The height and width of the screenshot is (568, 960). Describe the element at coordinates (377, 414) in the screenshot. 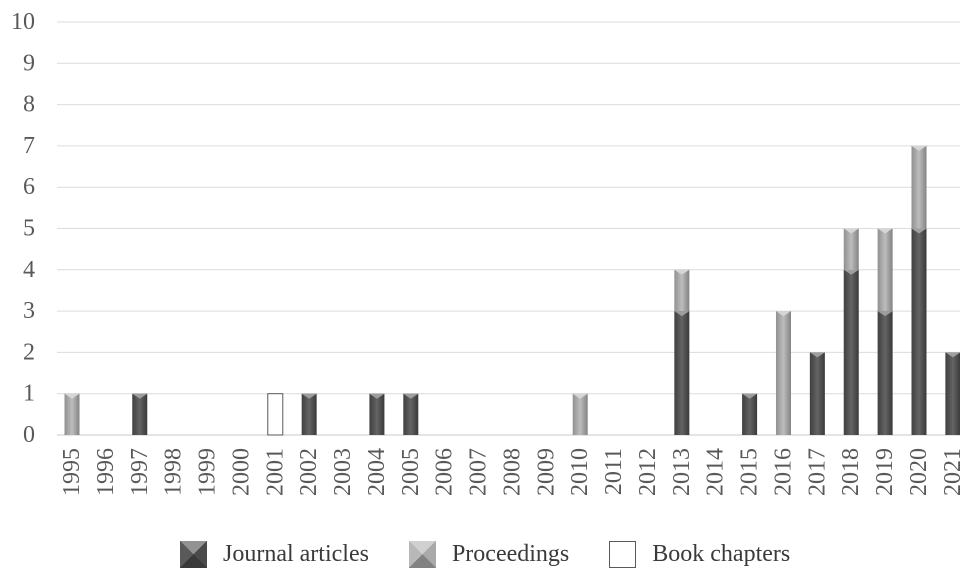

I see `bar-journal-articles-2004` at that location.